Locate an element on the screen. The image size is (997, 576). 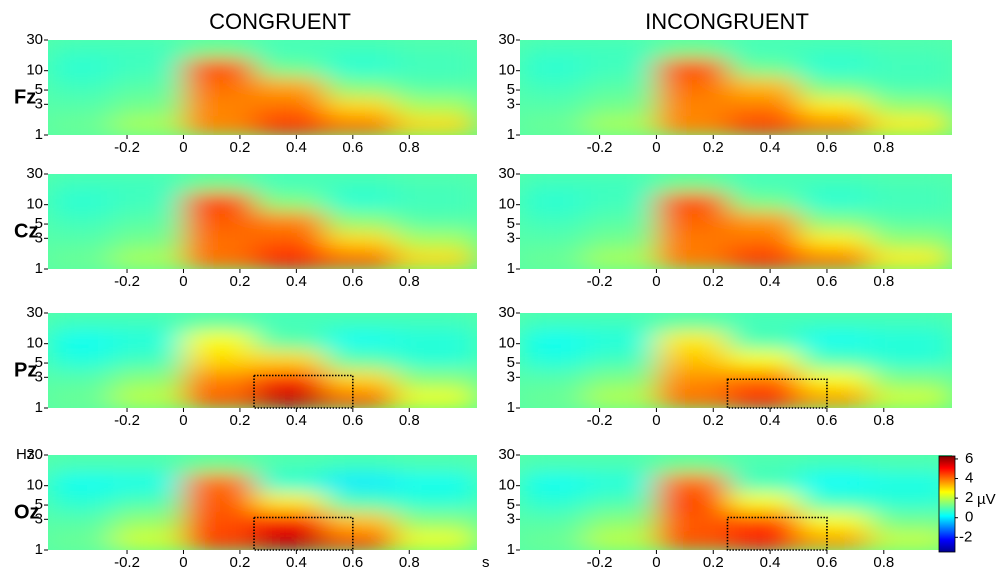
colorbar-tick-label: -2 is located at coordinates (965, 536).